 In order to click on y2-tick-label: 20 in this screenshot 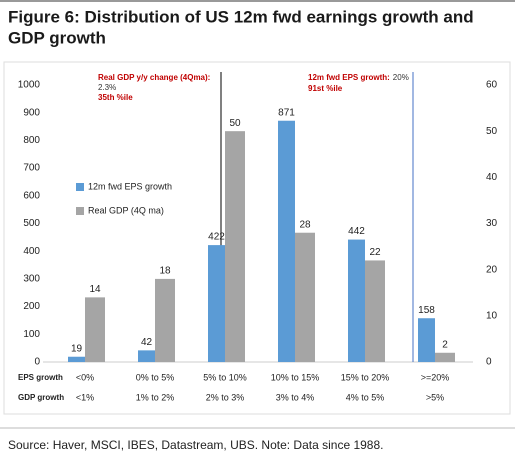, I will do `click(492, 269)`.